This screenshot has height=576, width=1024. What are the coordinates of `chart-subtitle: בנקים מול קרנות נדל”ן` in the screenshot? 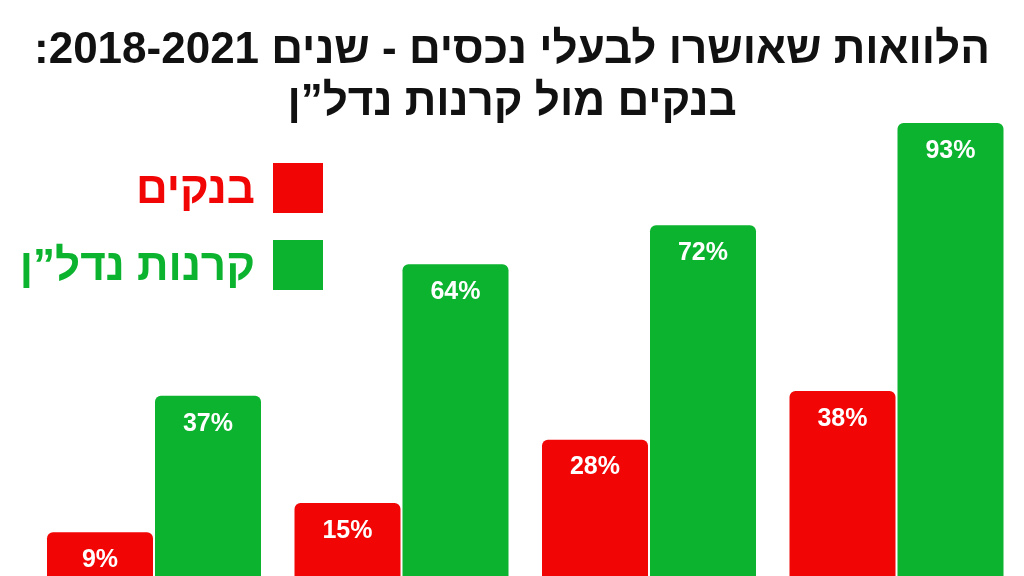 It's located at (512, 100).